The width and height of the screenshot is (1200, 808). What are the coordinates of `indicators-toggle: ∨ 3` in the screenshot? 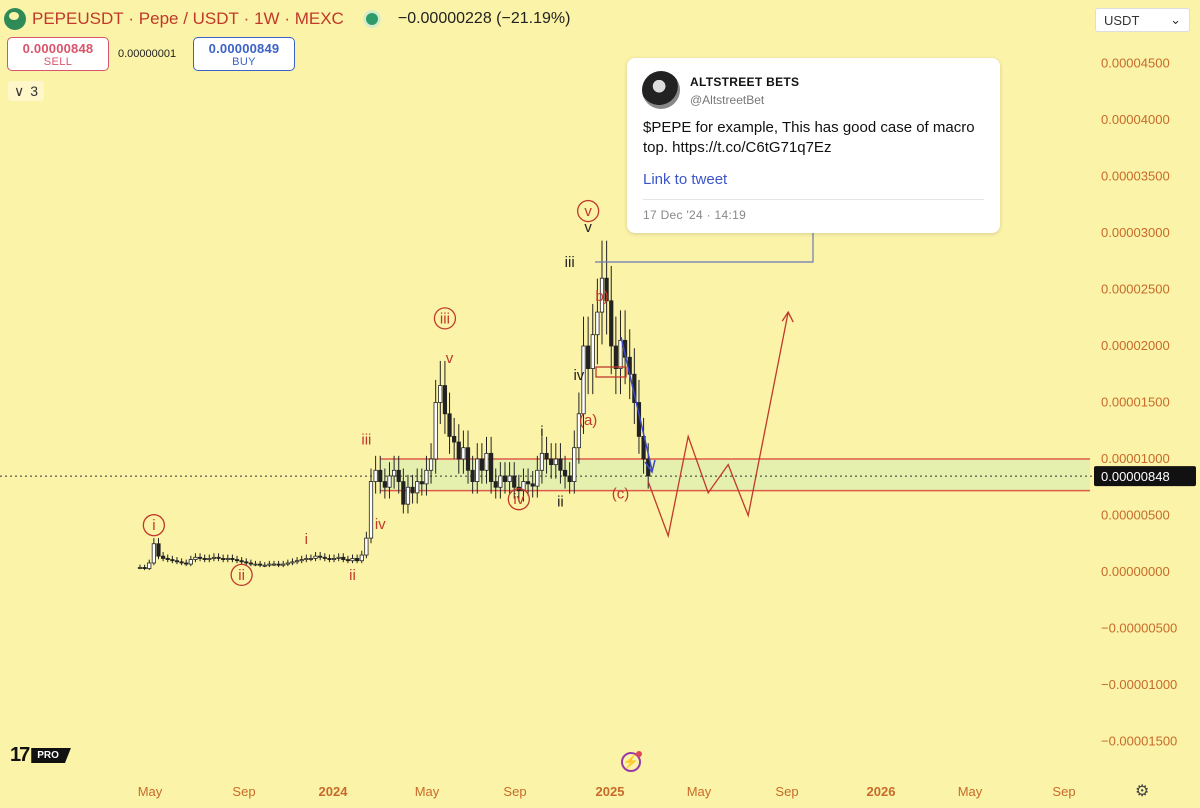 It's located at (26, 91).